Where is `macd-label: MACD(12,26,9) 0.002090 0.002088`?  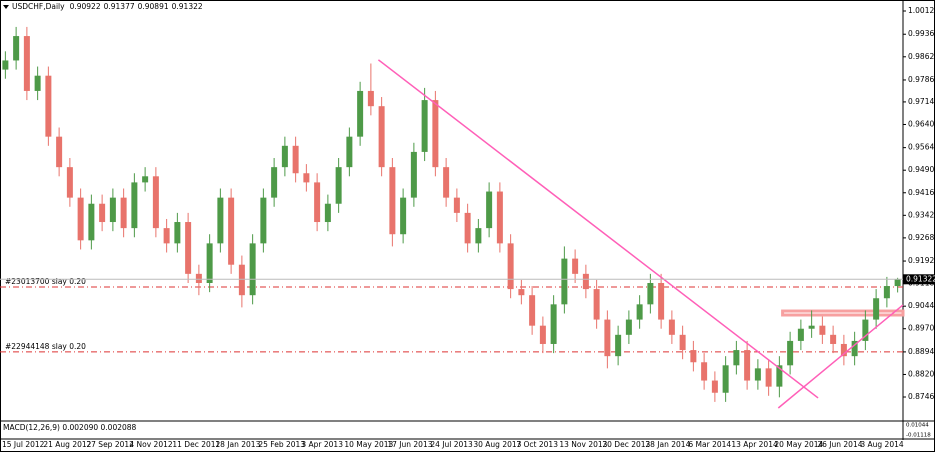 macd-label: MACD(12,26,9) 0.002090 0.002088 is located at coordinates (70, 427).